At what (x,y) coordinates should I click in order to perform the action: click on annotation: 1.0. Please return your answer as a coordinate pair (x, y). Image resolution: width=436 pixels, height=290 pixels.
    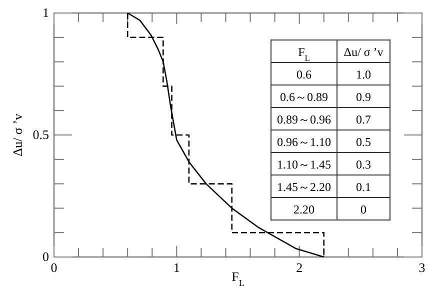
    Looking at the image, I should click on (363, 75).